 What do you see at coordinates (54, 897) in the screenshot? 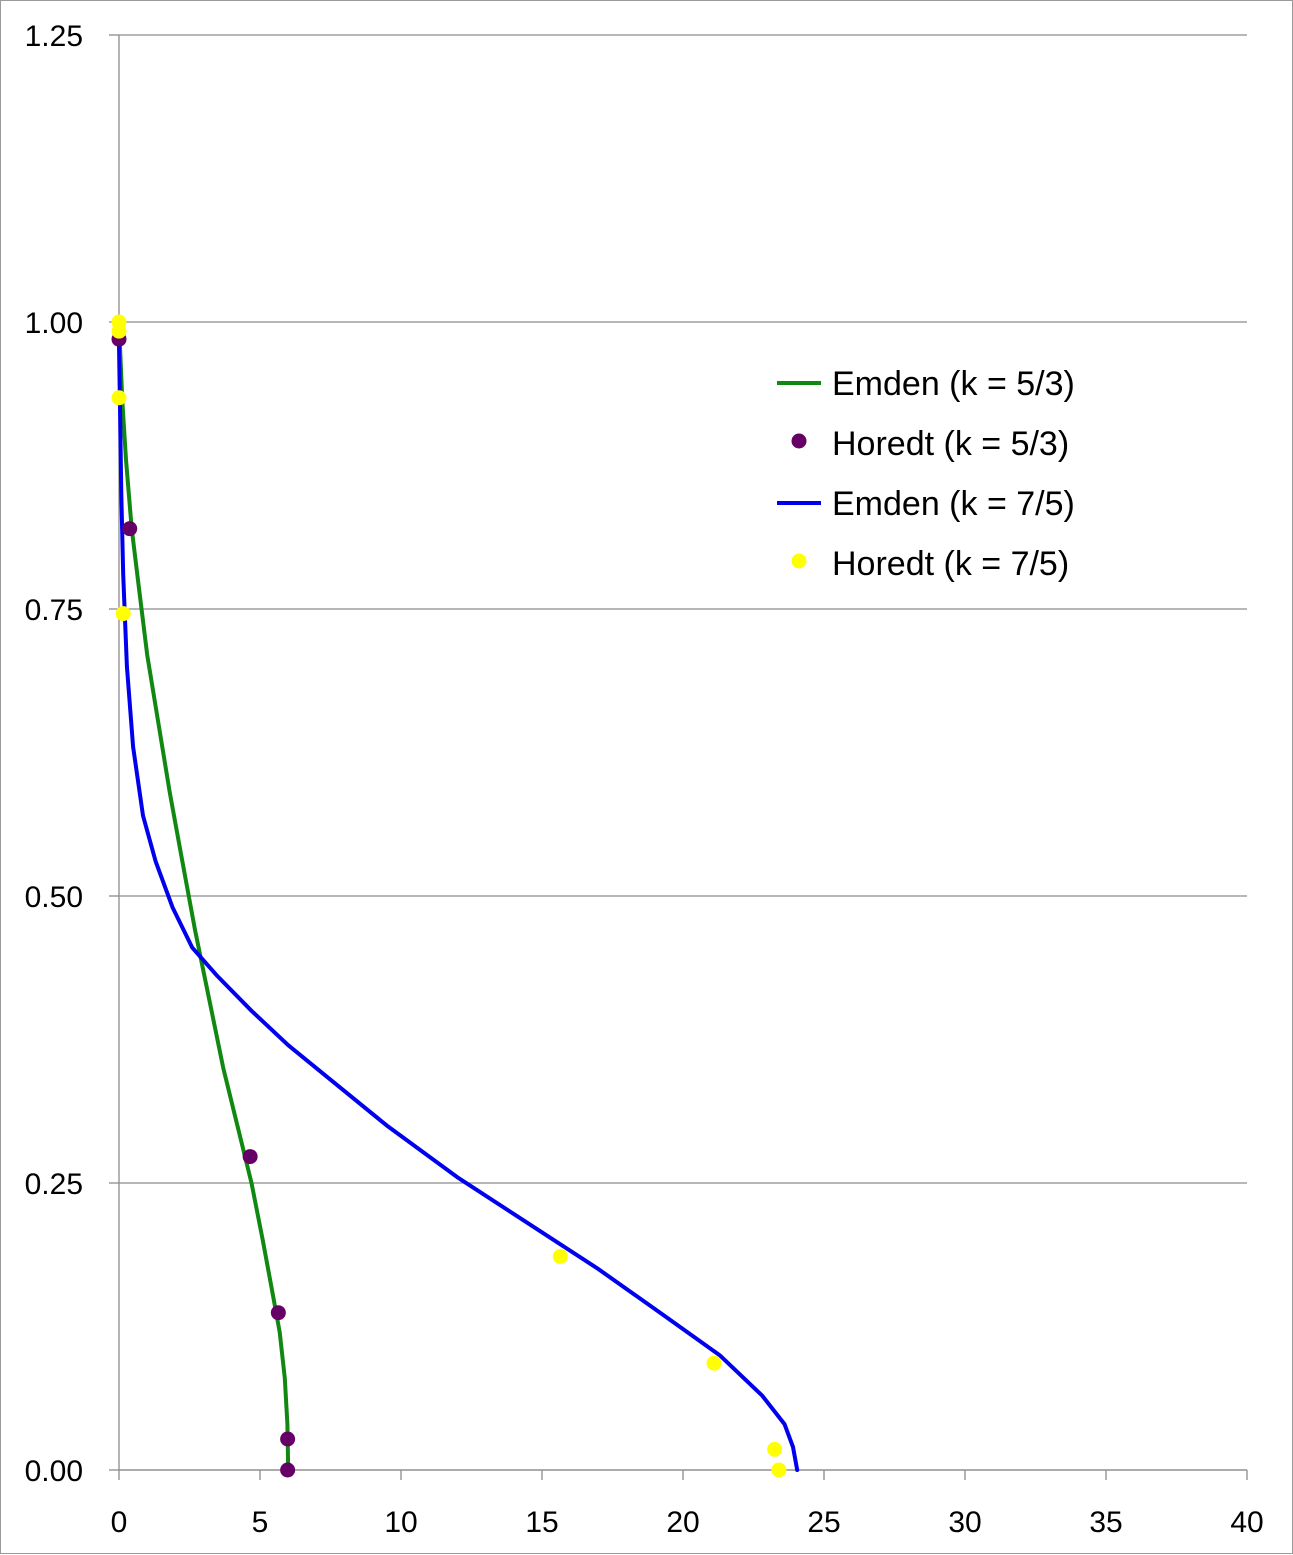
I see `y-tick-label: 0.50` at bounding box center [54, 897].